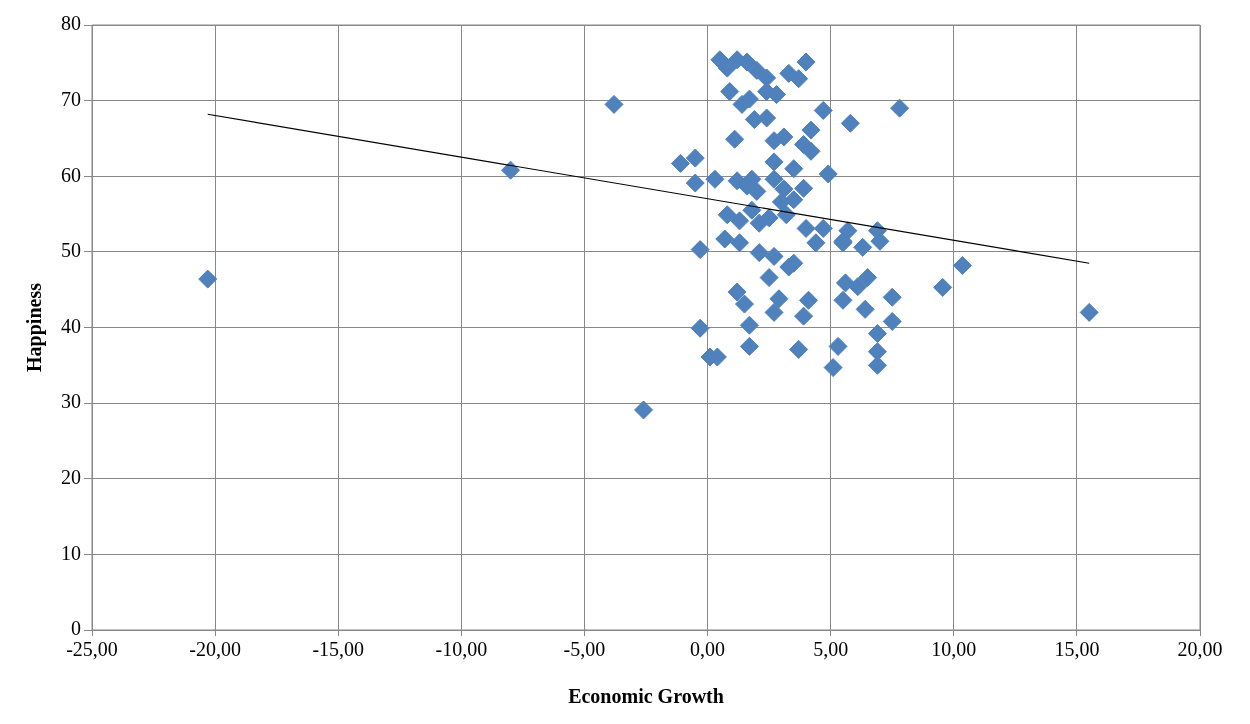  I want to click on y-tick-label: 0, so click(76, 628).